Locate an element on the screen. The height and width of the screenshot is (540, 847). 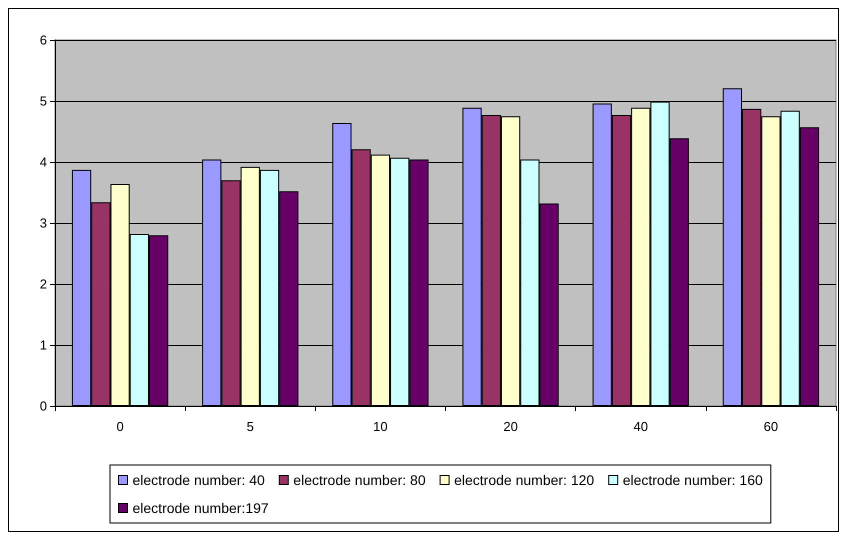
legend-label: electrode number: 80 is located at coordinates (359, 480).